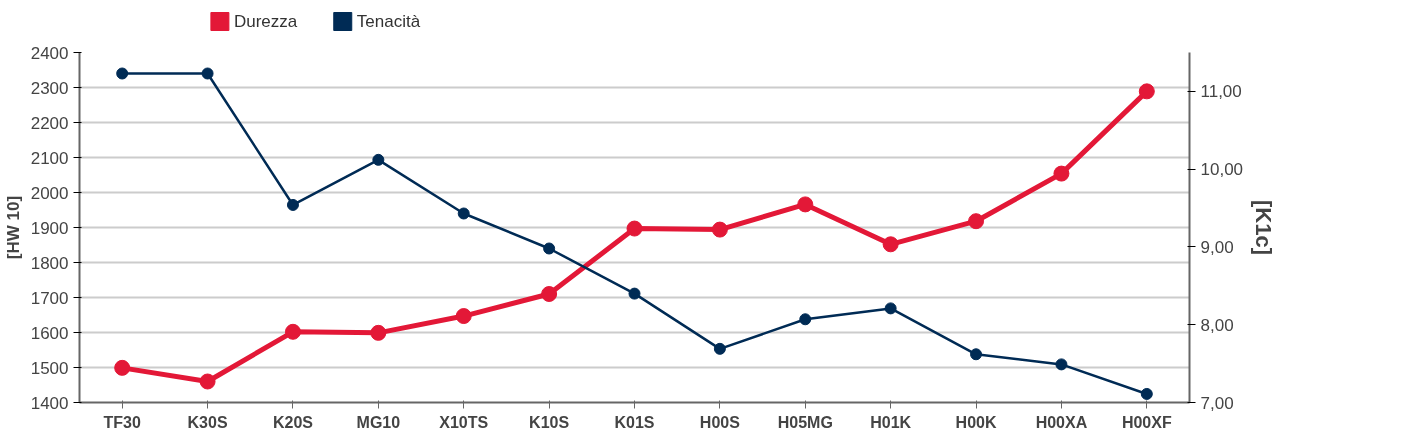 The image size is (1408, 448). Describe the element at coordinates (805, 422) in the screenshot. I see `x-tick-label: H05MG` at that location.